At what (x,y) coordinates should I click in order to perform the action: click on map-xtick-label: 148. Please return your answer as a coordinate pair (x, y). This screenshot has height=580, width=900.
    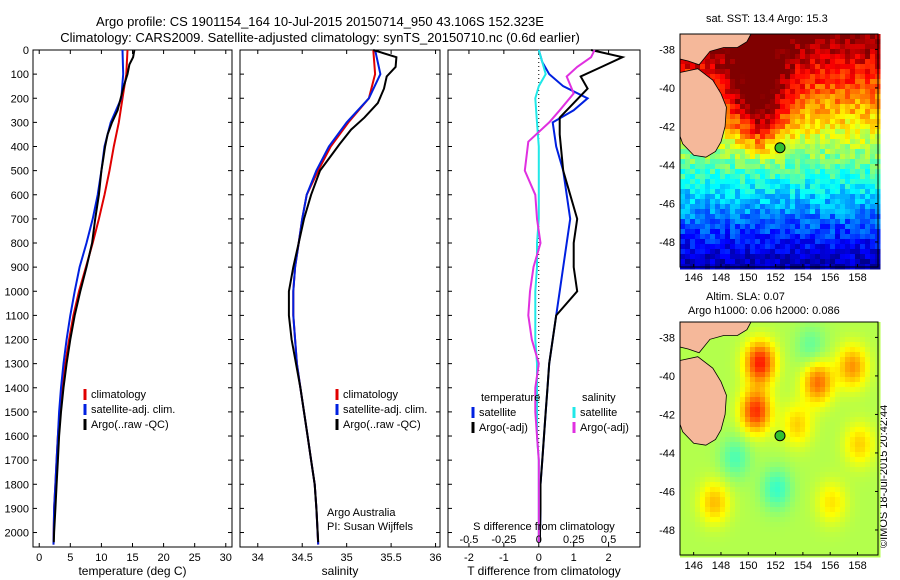
    Looking at the image, I should click on (721, 278).